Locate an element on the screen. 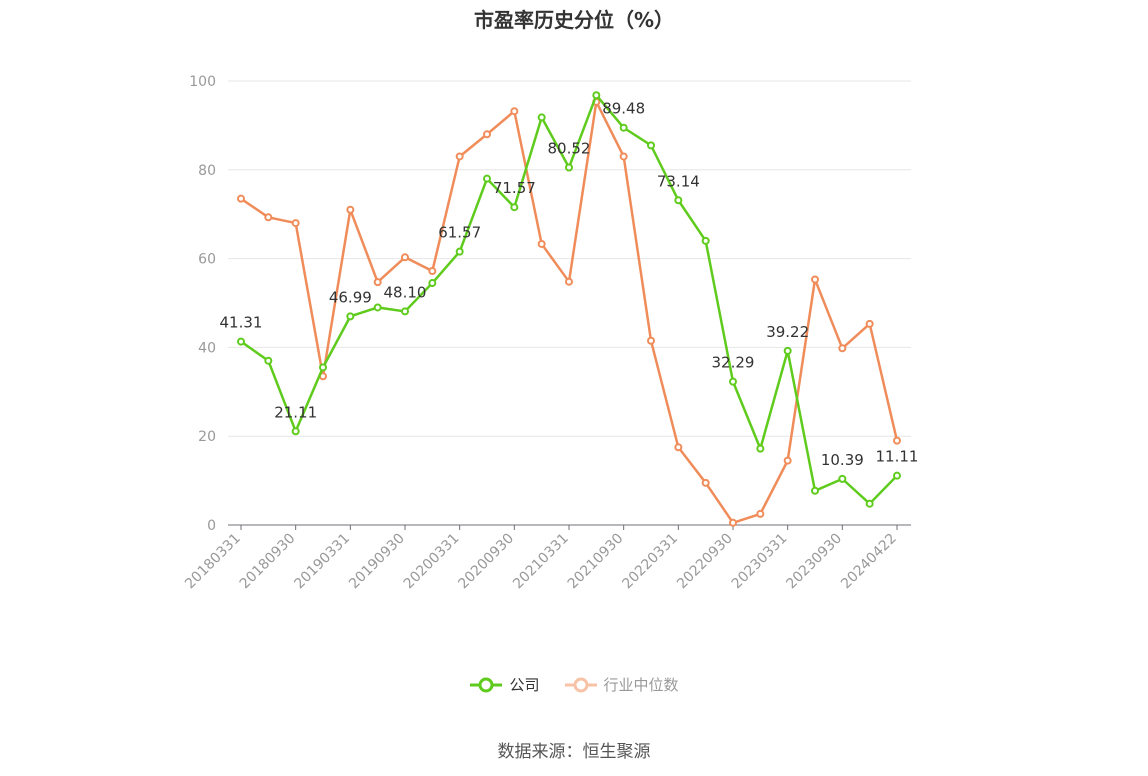 Image resolution: width=1148 pixels, height=776 pixels. company-data-label: 32.29 is located at coordinates (733, 363).